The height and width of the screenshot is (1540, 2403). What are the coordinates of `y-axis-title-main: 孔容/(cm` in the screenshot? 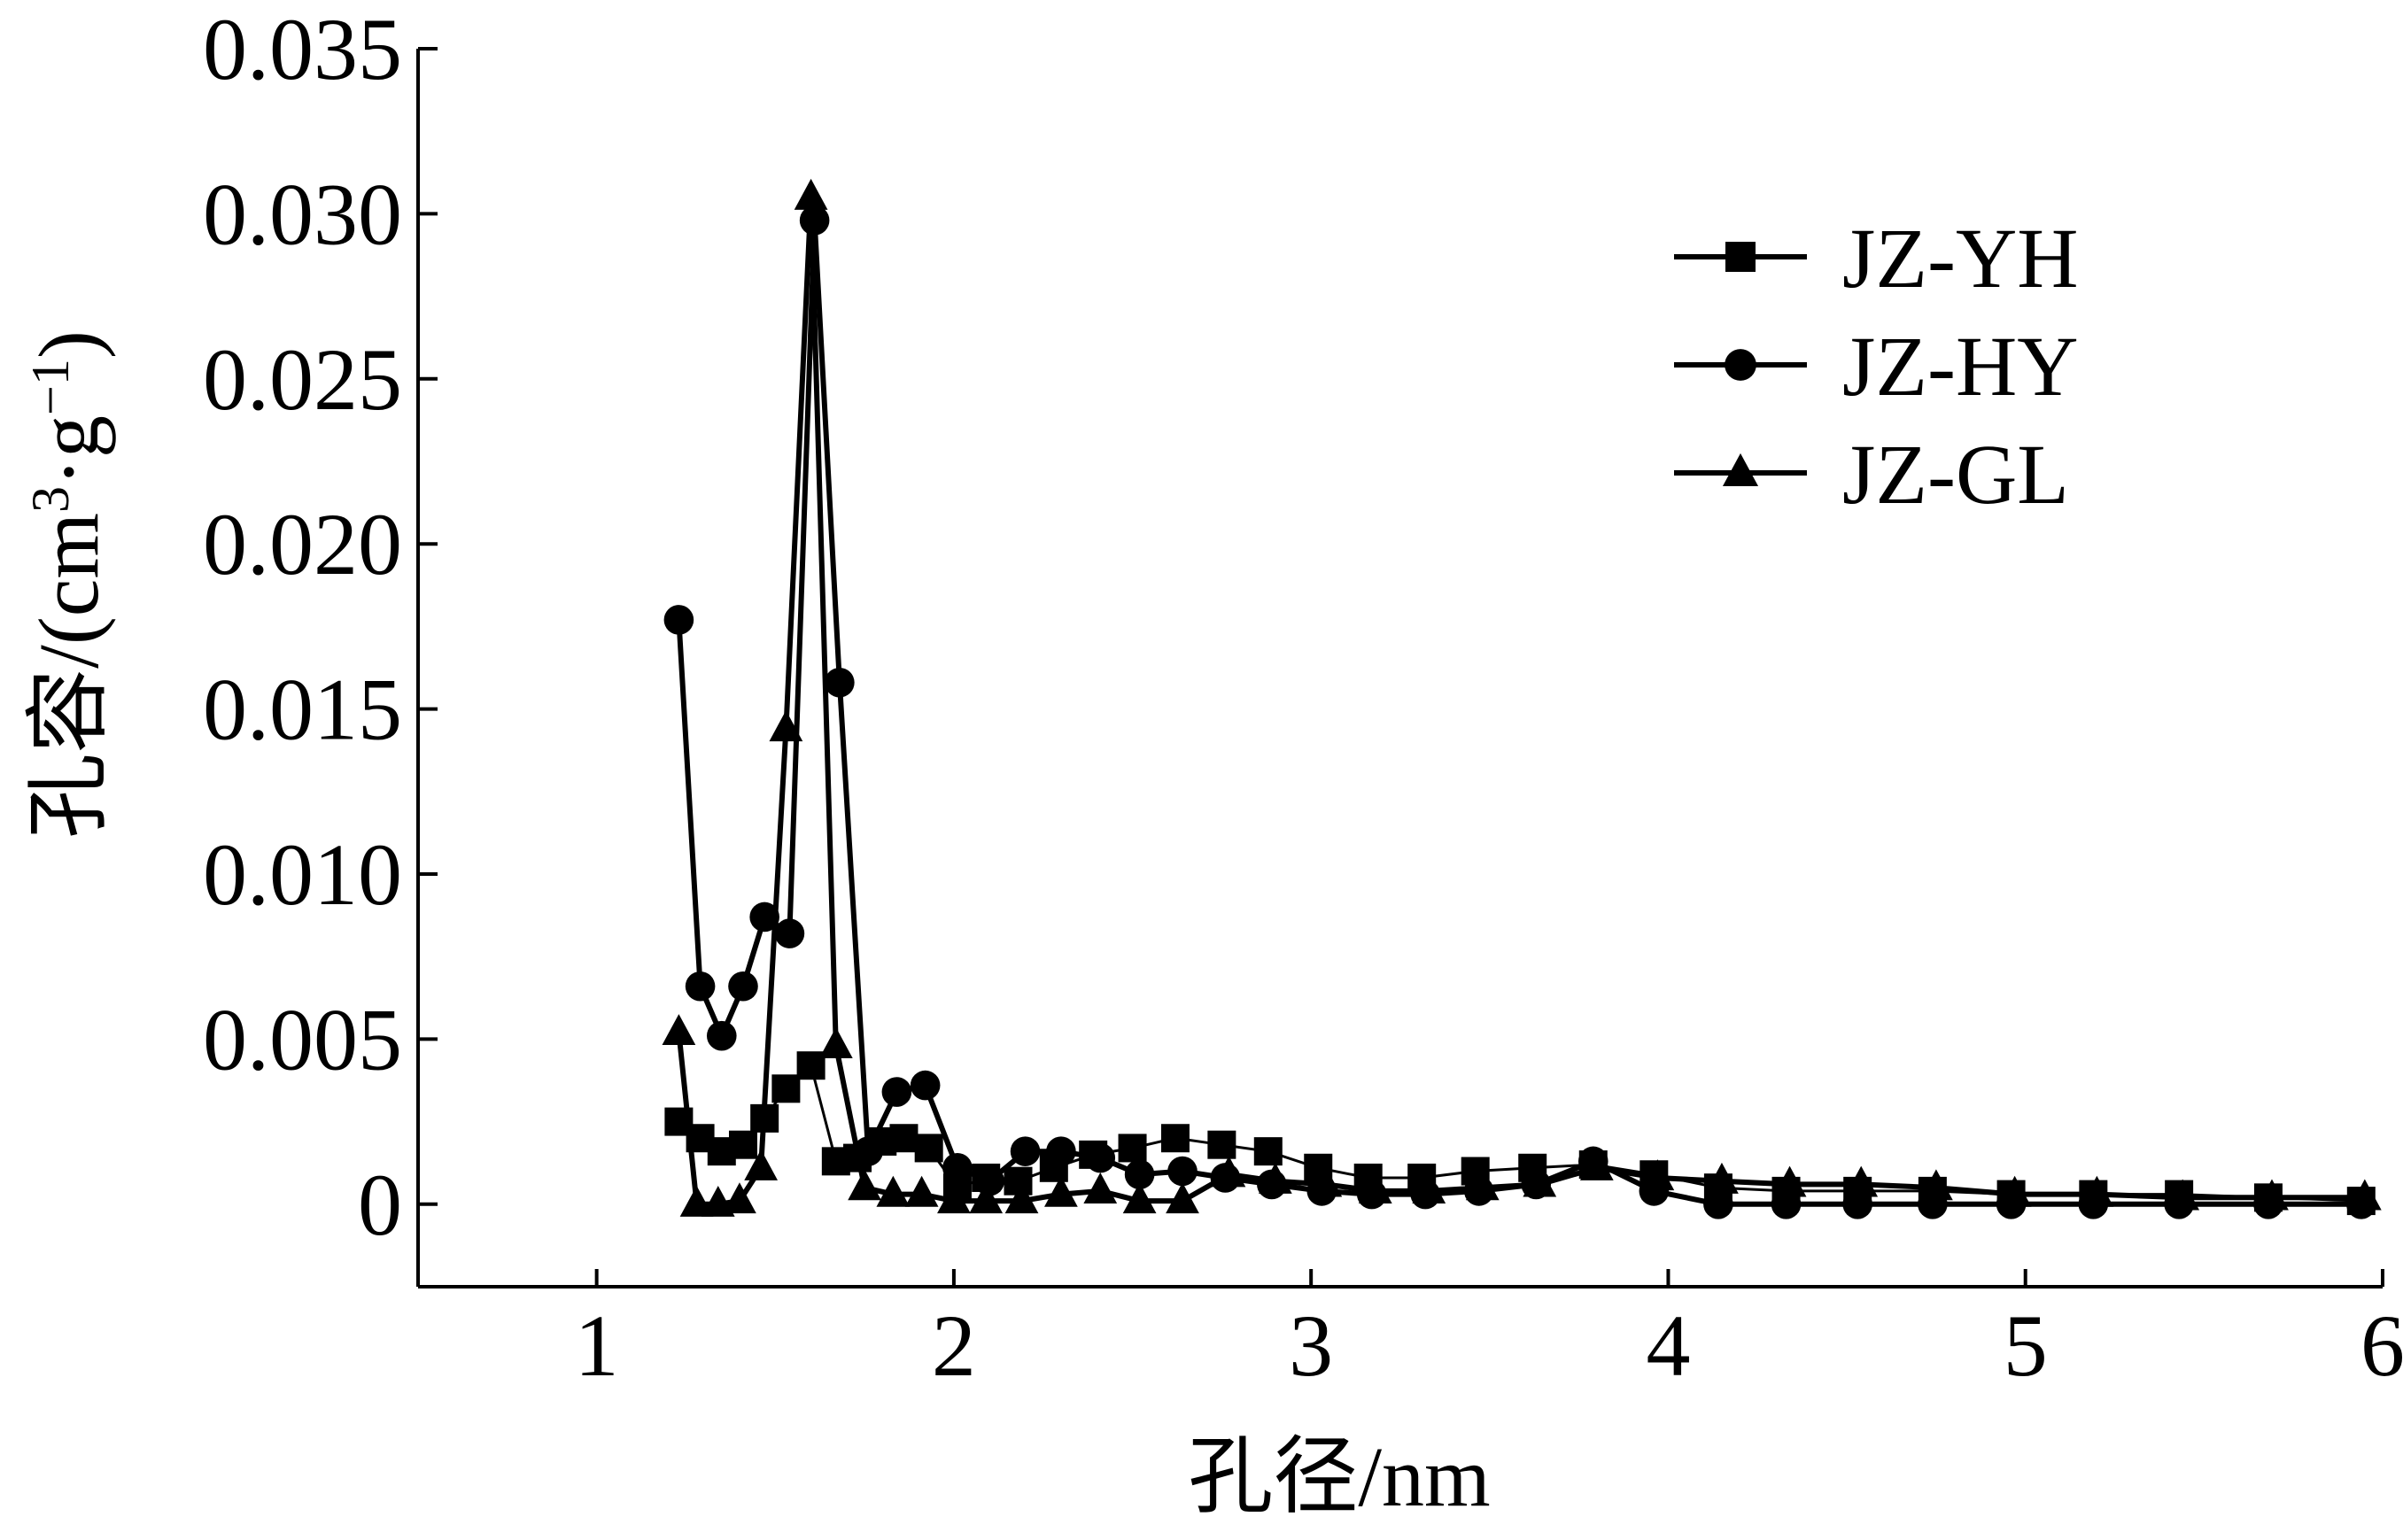 It's located at (68, 676).